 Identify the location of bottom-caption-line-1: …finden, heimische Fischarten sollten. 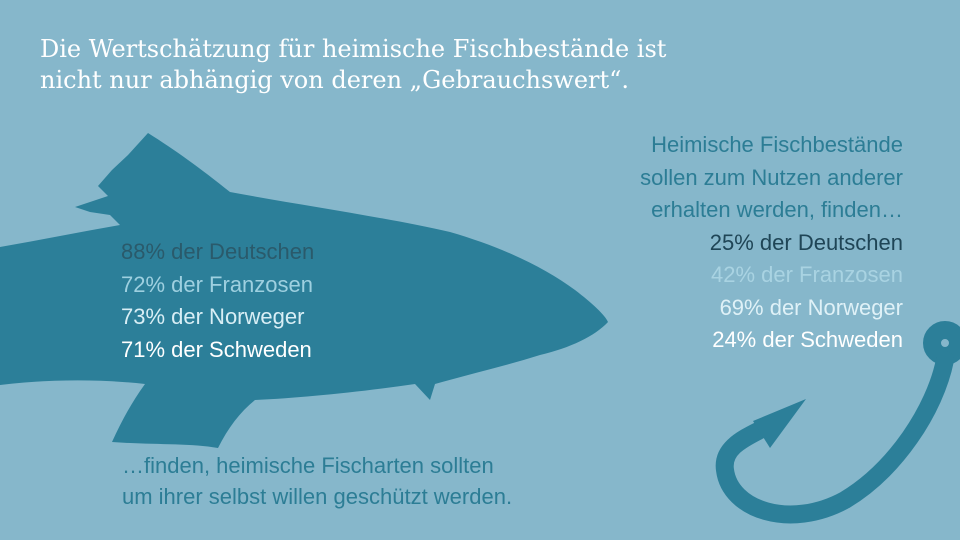
(308, 465).